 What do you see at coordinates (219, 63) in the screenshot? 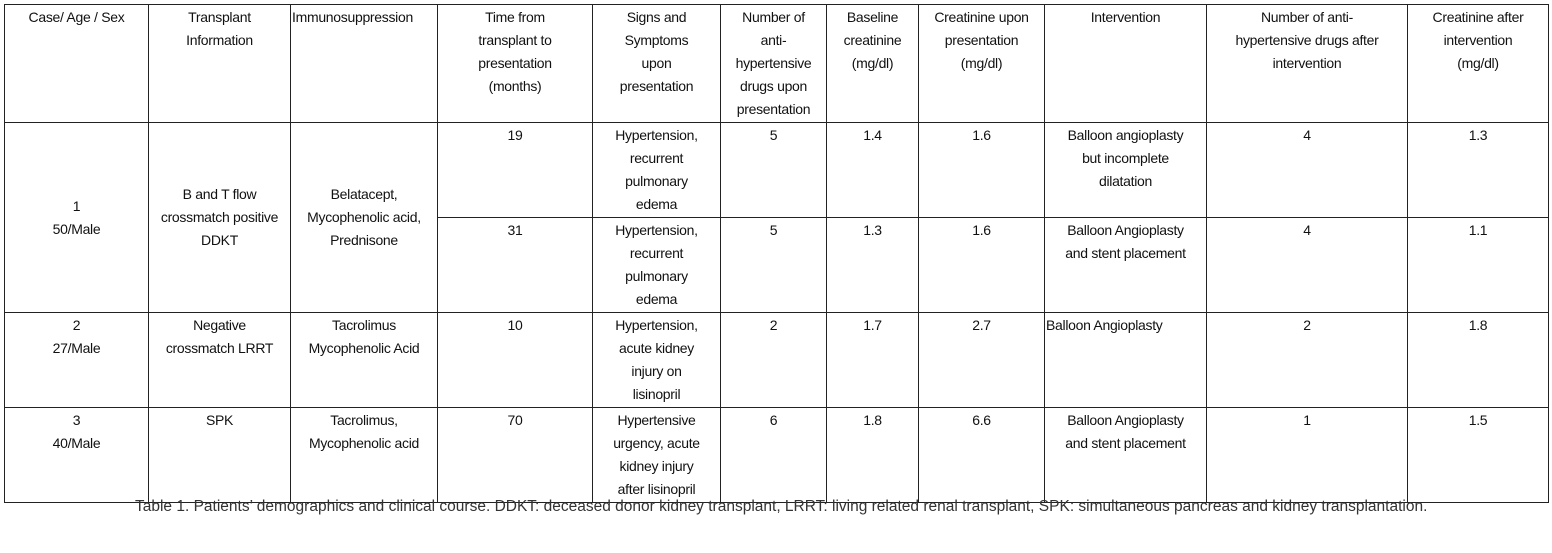
I see `header-transplant: Transplant Information` at bounding box center [219, 63].